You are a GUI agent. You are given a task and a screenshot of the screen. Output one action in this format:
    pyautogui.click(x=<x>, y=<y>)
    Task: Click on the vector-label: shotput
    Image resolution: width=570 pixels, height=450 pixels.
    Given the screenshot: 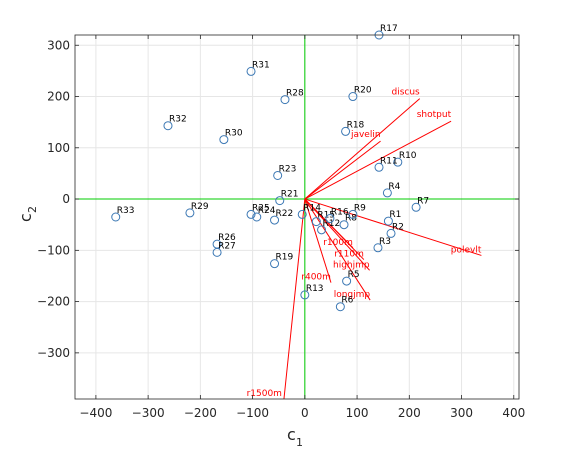 What is the action you would take?
    pyautogui.click(x=434, y=115)
    